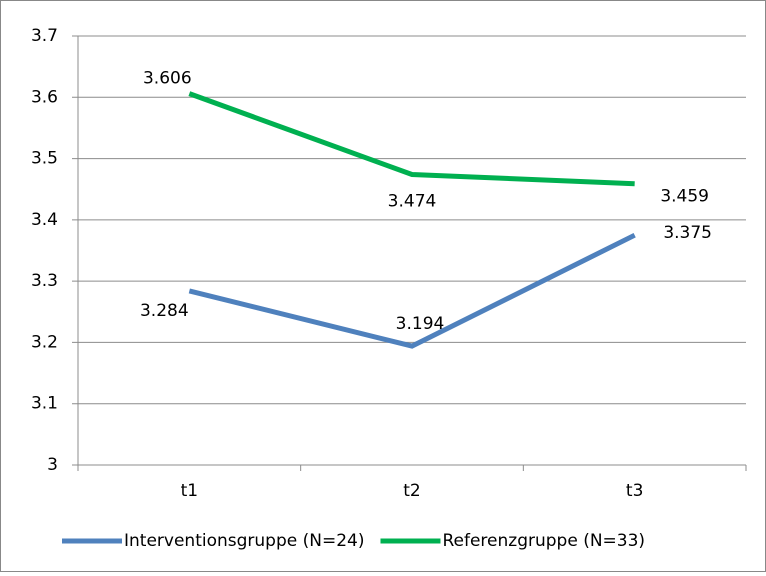 The height and width of the screenshot is (576, 766). Describe the element at coordinates (44, 404) in the screenshot. I see `y-tick-label: 3.1` at that location.